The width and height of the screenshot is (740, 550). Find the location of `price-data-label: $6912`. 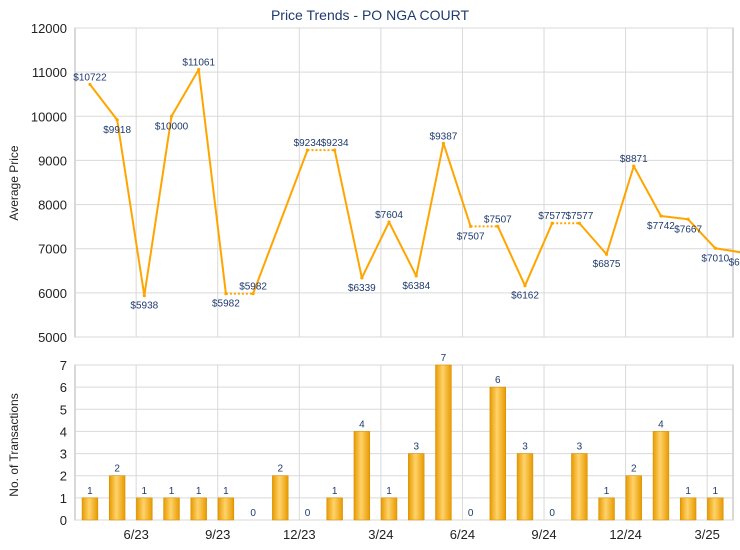

price-data-label: $6912 is located at coordinates (734, 263).